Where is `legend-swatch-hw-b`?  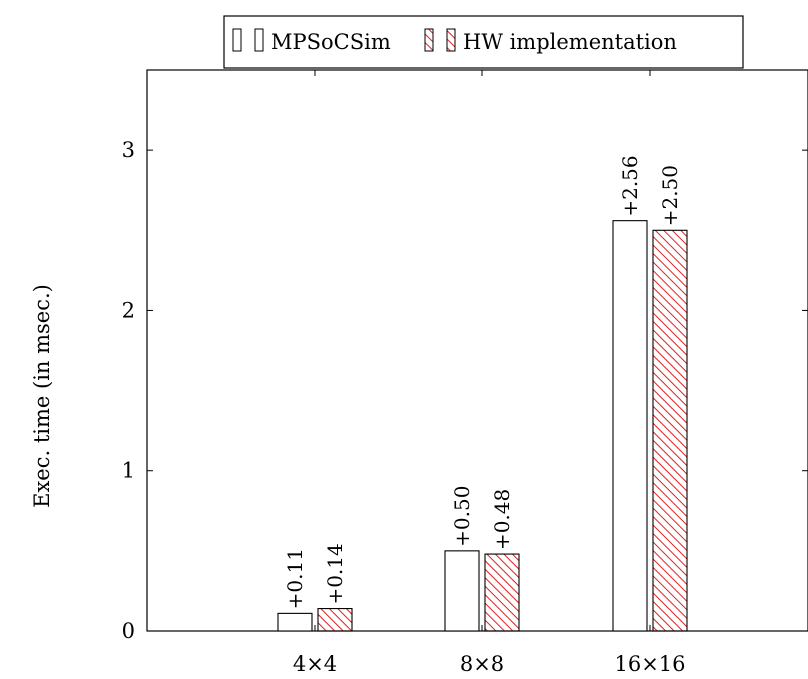
legend-swatch-hw-b is located at coordinates (451, 40).